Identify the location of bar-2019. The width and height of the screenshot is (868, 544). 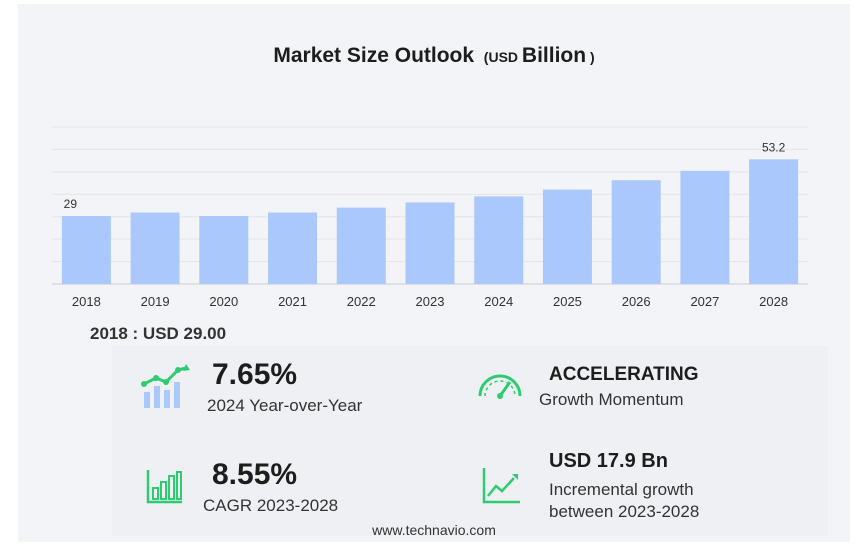
(155, 248).